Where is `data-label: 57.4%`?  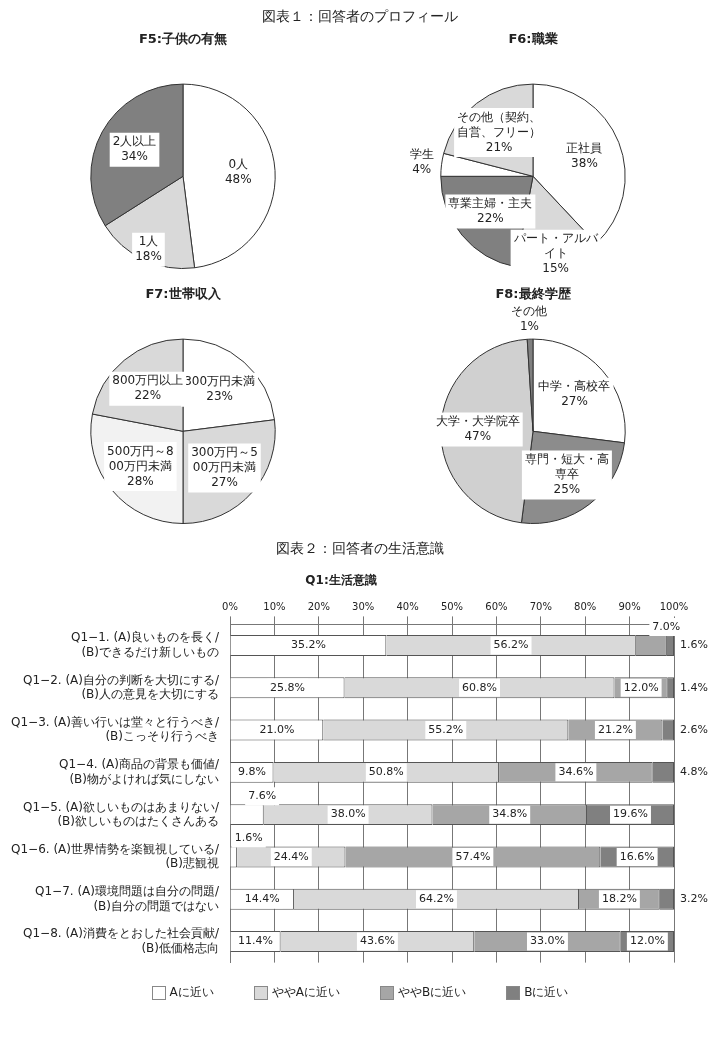 data-label: 57.4% is located at coordinates (473, 856).